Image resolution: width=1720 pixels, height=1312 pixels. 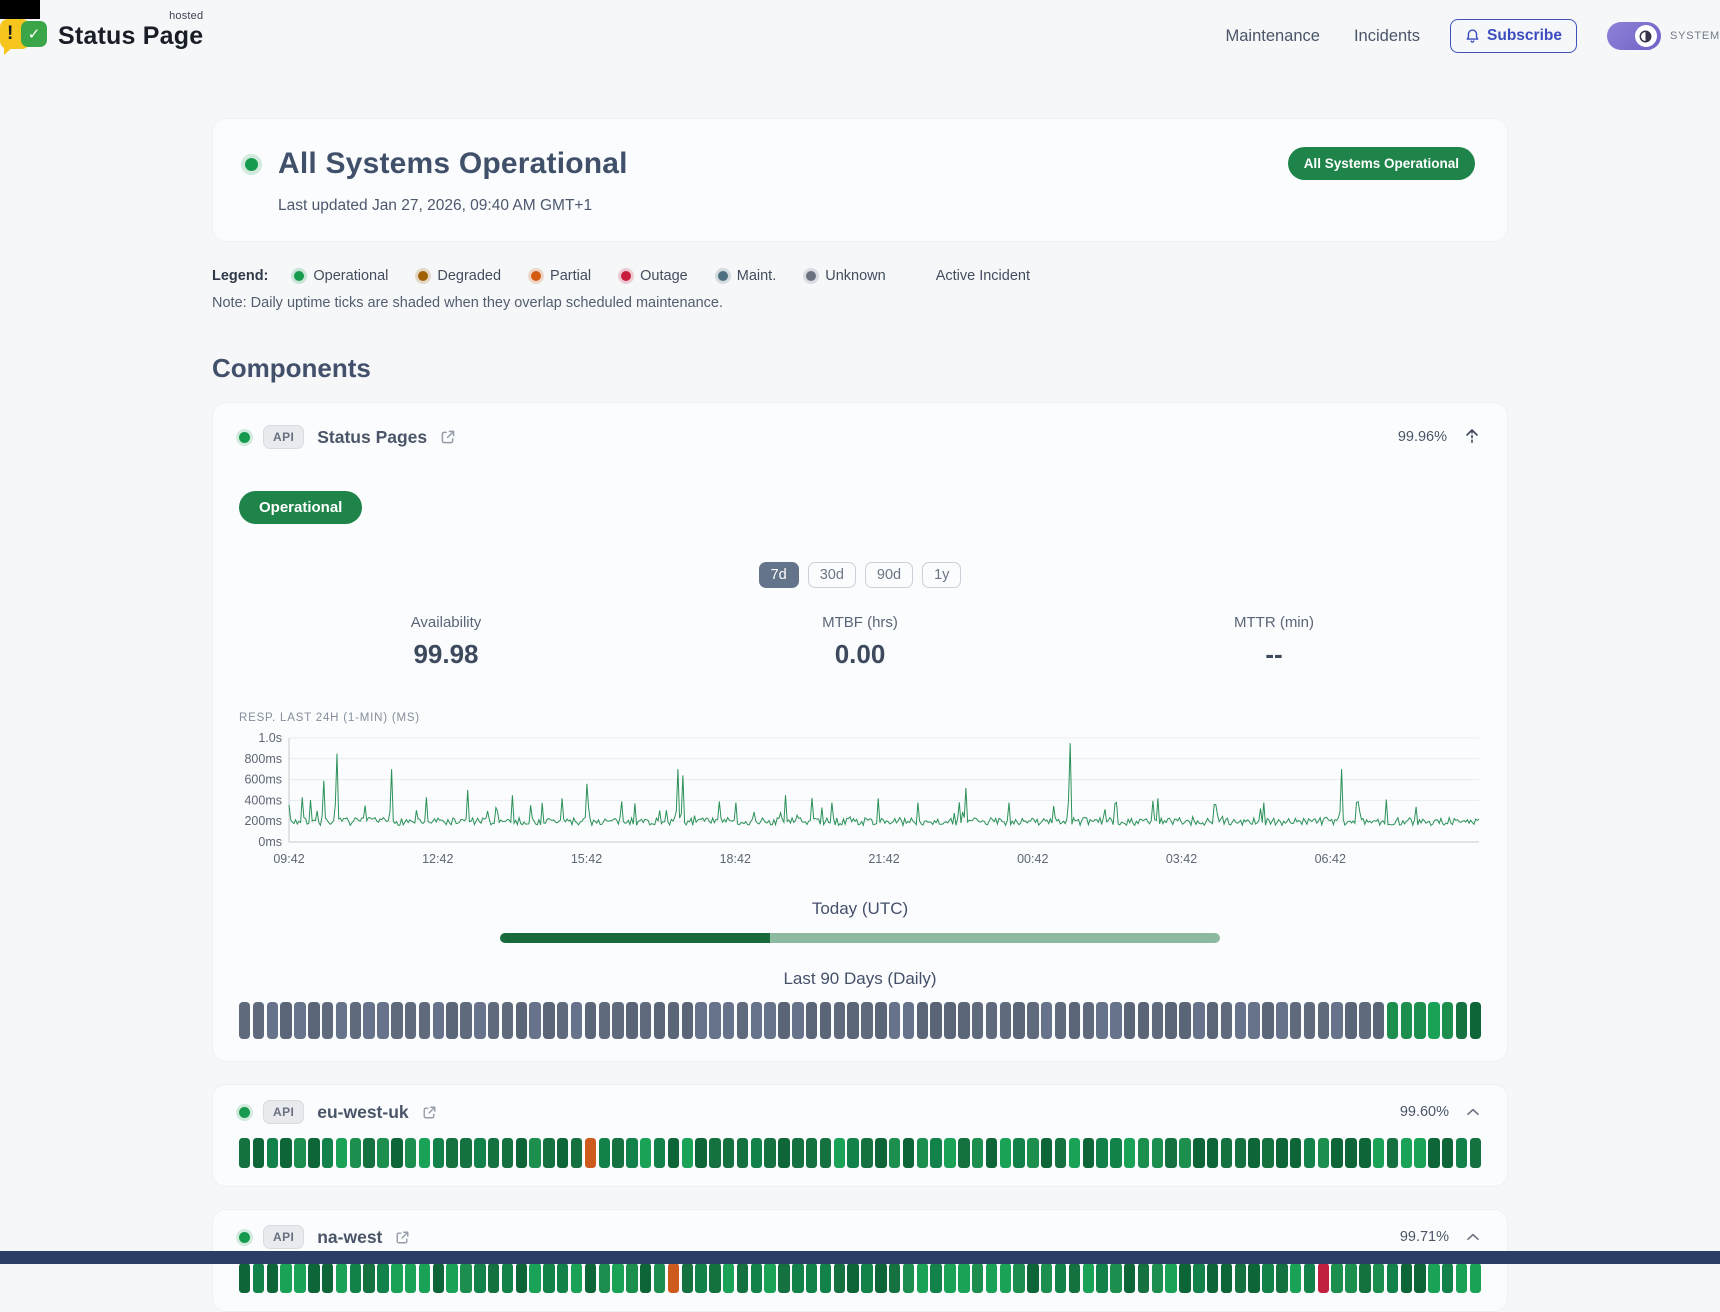 What do you see at coordinates (889, 575) in the screenshot?
I see `range-button-90d: 90d` at bounding box center [889, 575].